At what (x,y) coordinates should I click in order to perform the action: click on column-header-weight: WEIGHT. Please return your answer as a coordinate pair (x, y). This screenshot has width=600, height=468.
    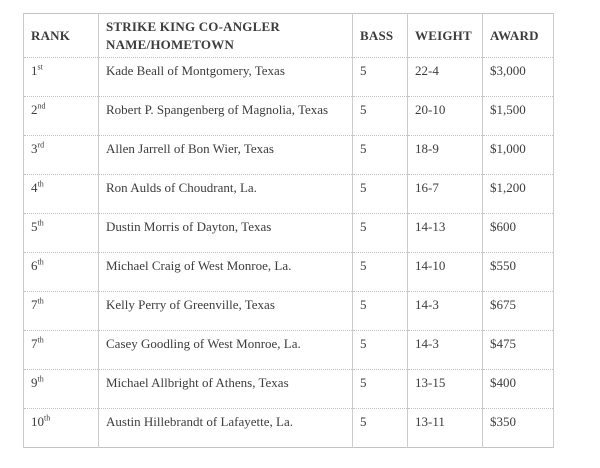
    Looking at the image, I should click on (445, 35).